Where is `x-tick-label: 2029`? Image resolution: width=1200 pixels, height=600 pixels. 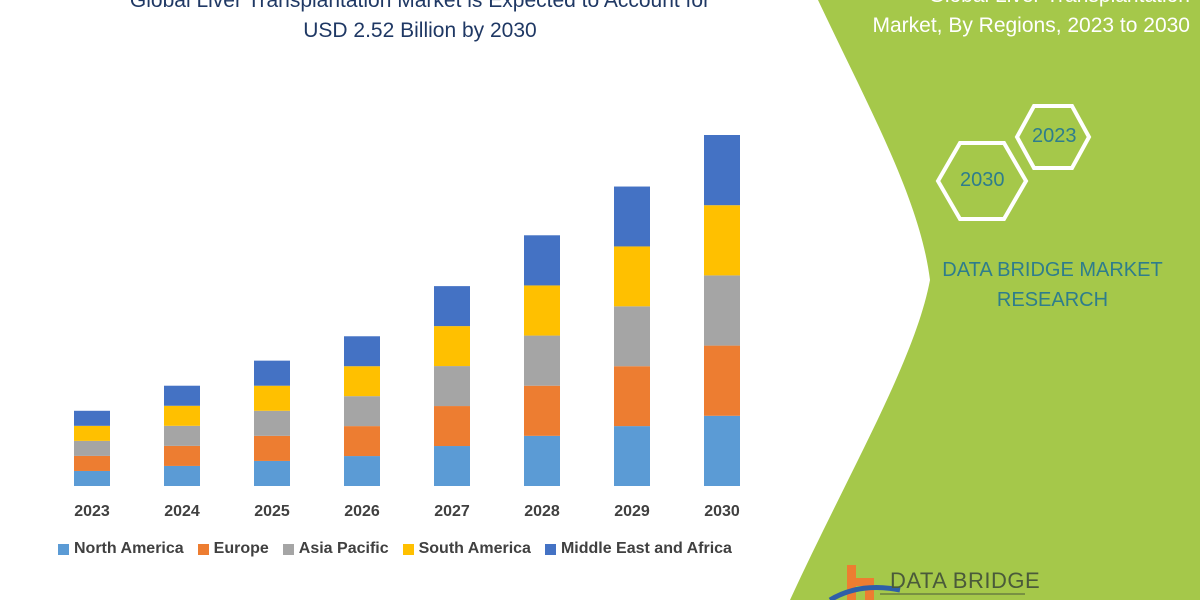 x-tick-label: 2029 is located at coordinates (632, 511).